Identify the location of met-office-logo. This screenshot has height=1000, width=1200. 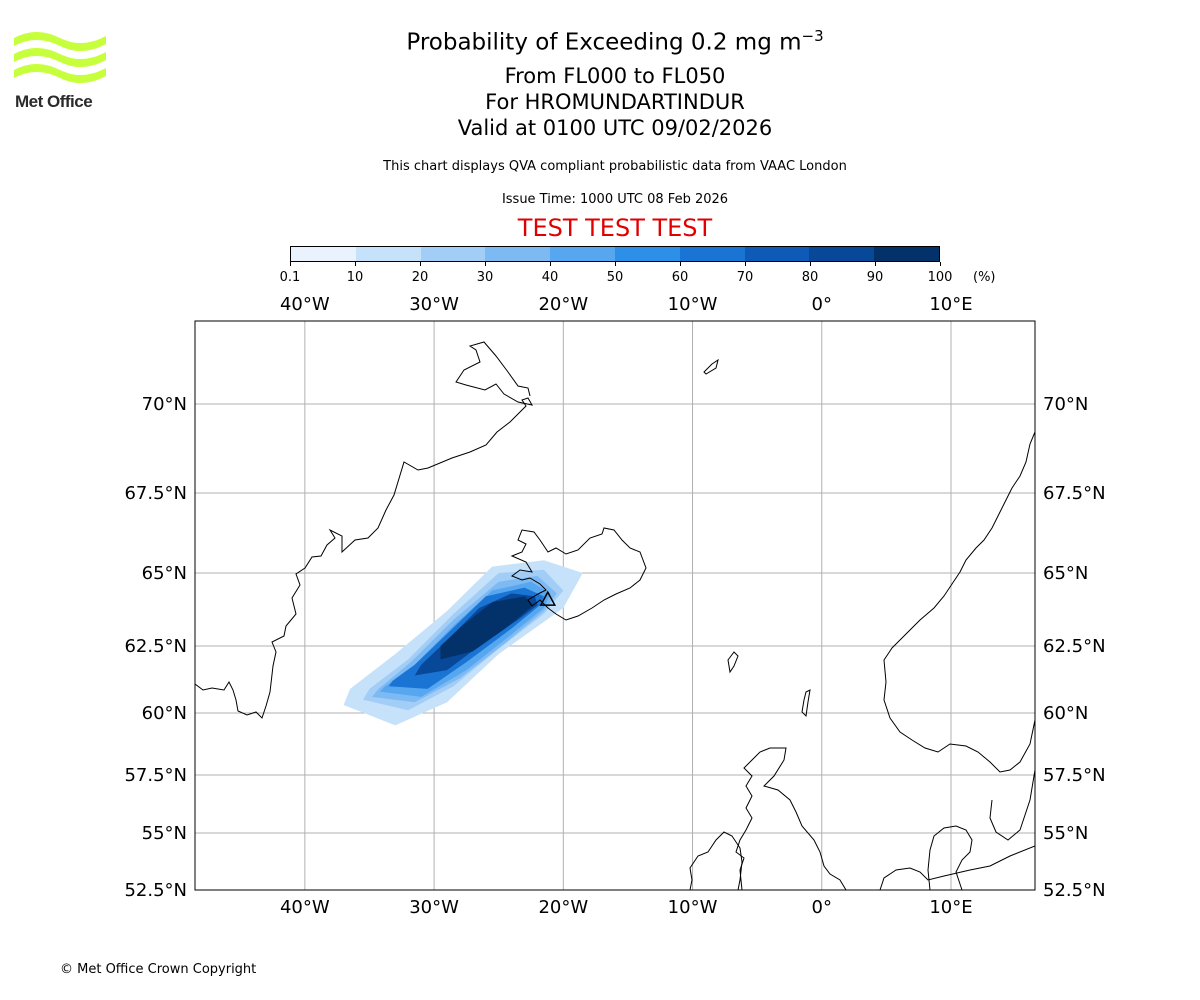
(60, 58).